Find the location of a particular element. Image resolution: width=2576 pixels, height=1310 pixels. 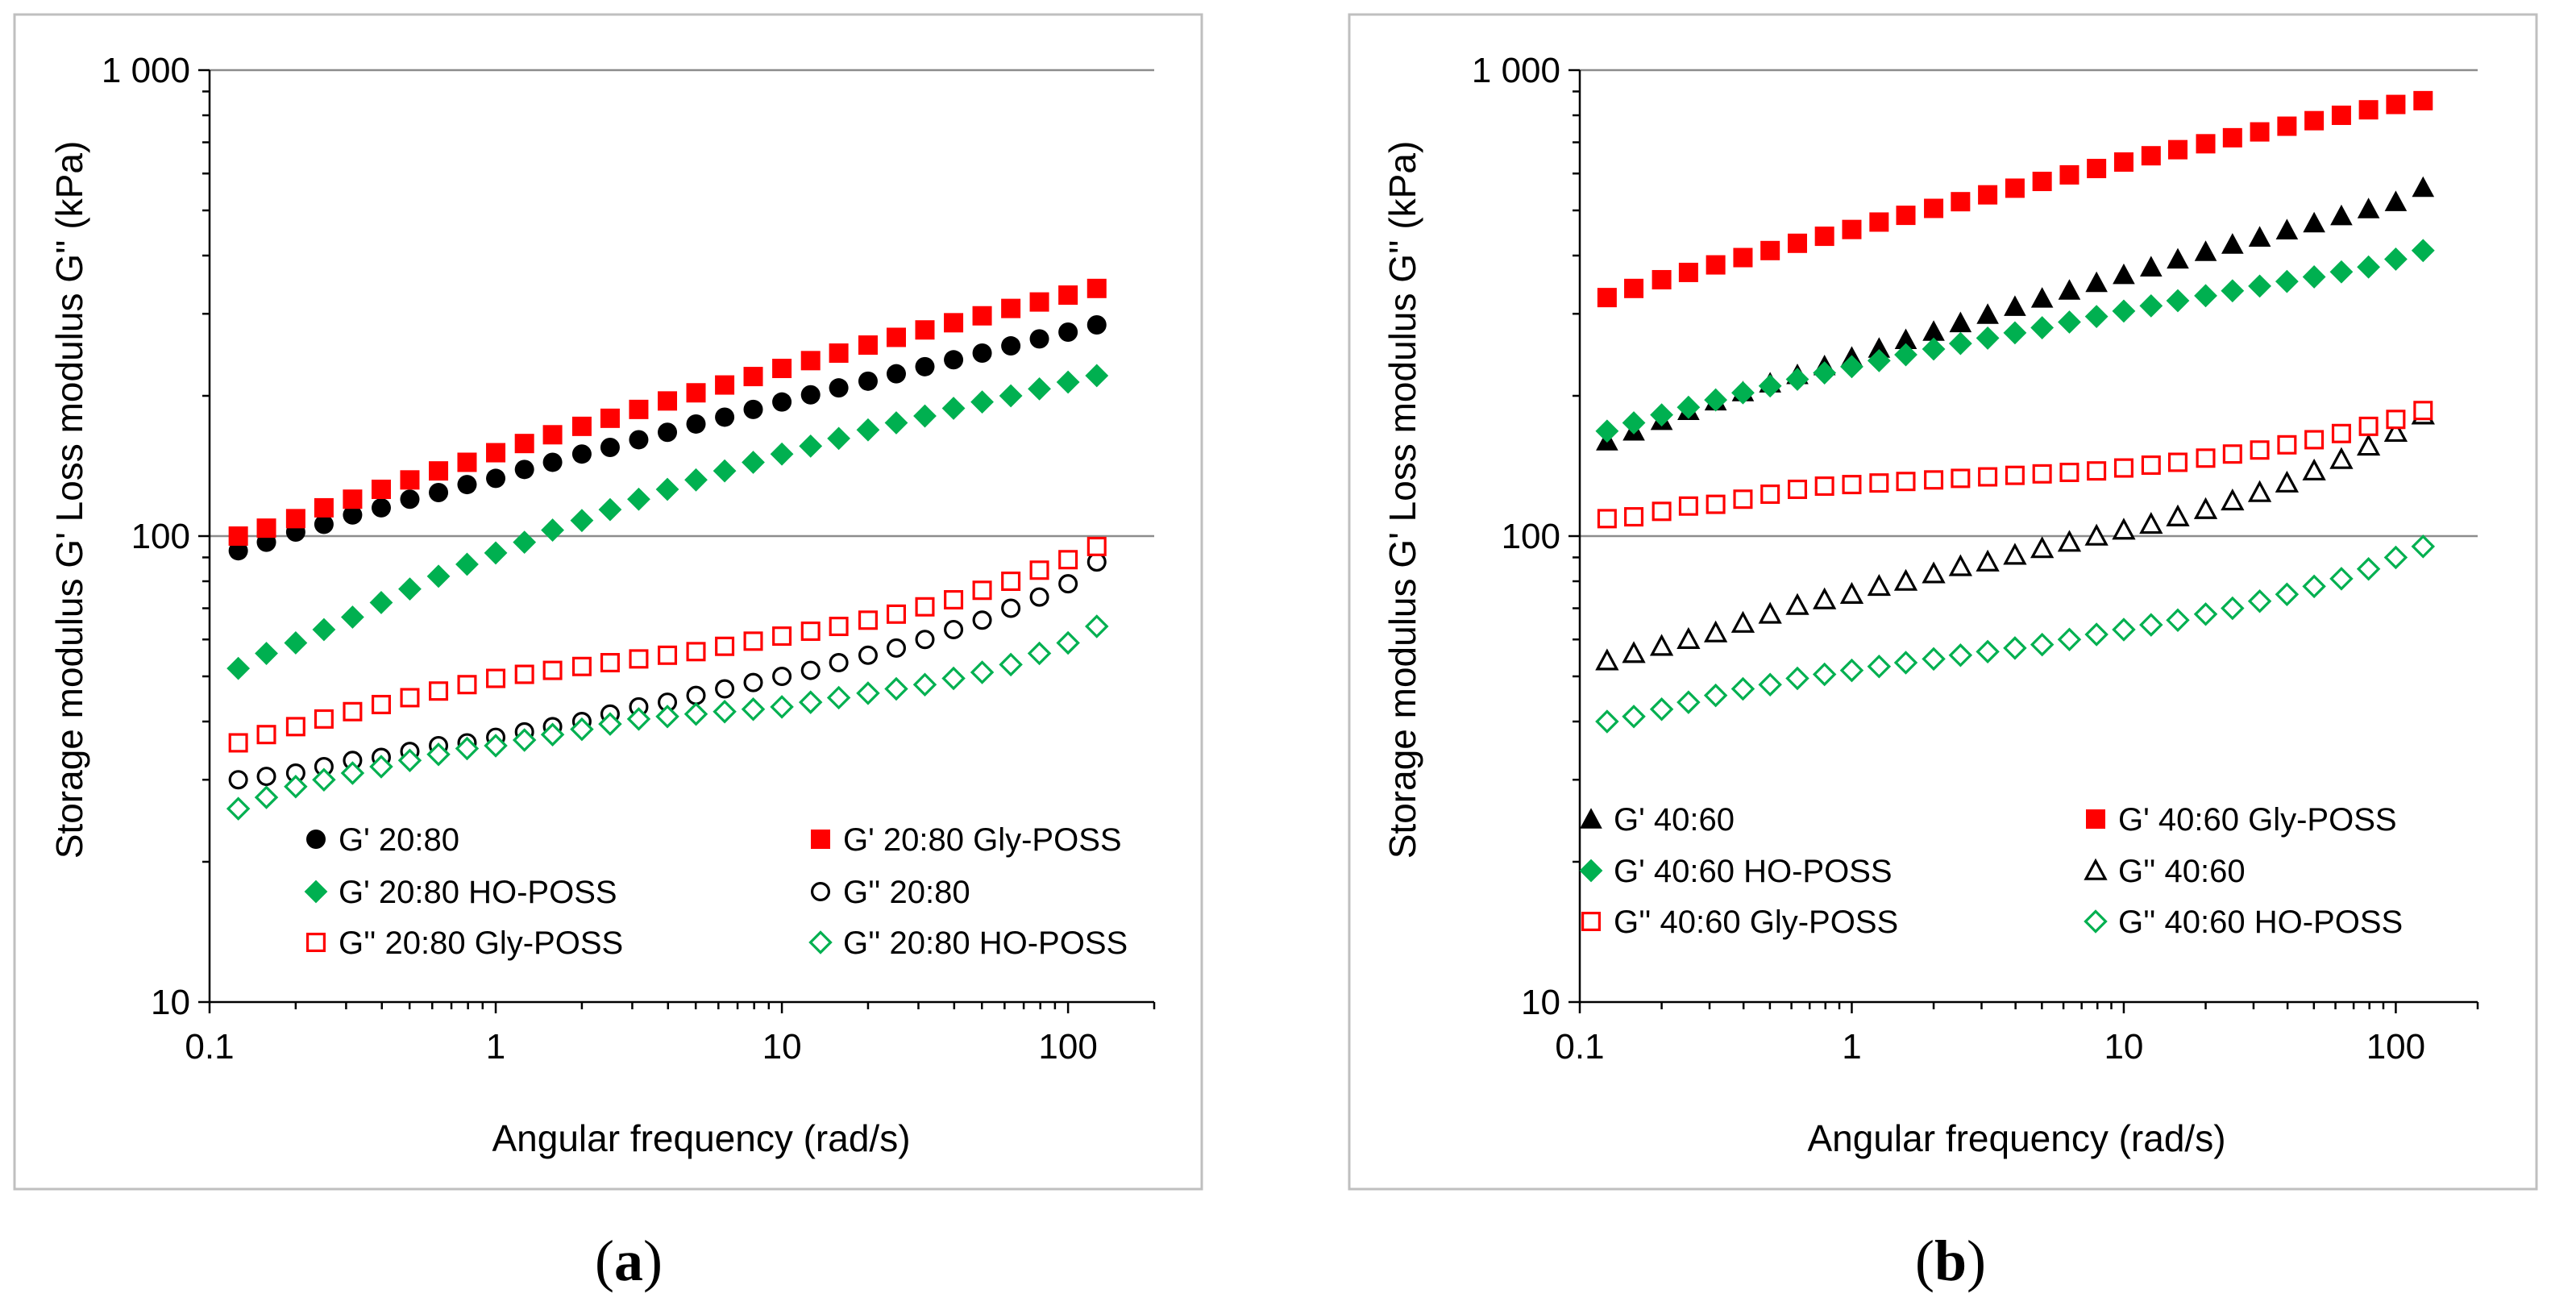

series-g-40-60-gly-poss is located at coordinates (2015, 199).